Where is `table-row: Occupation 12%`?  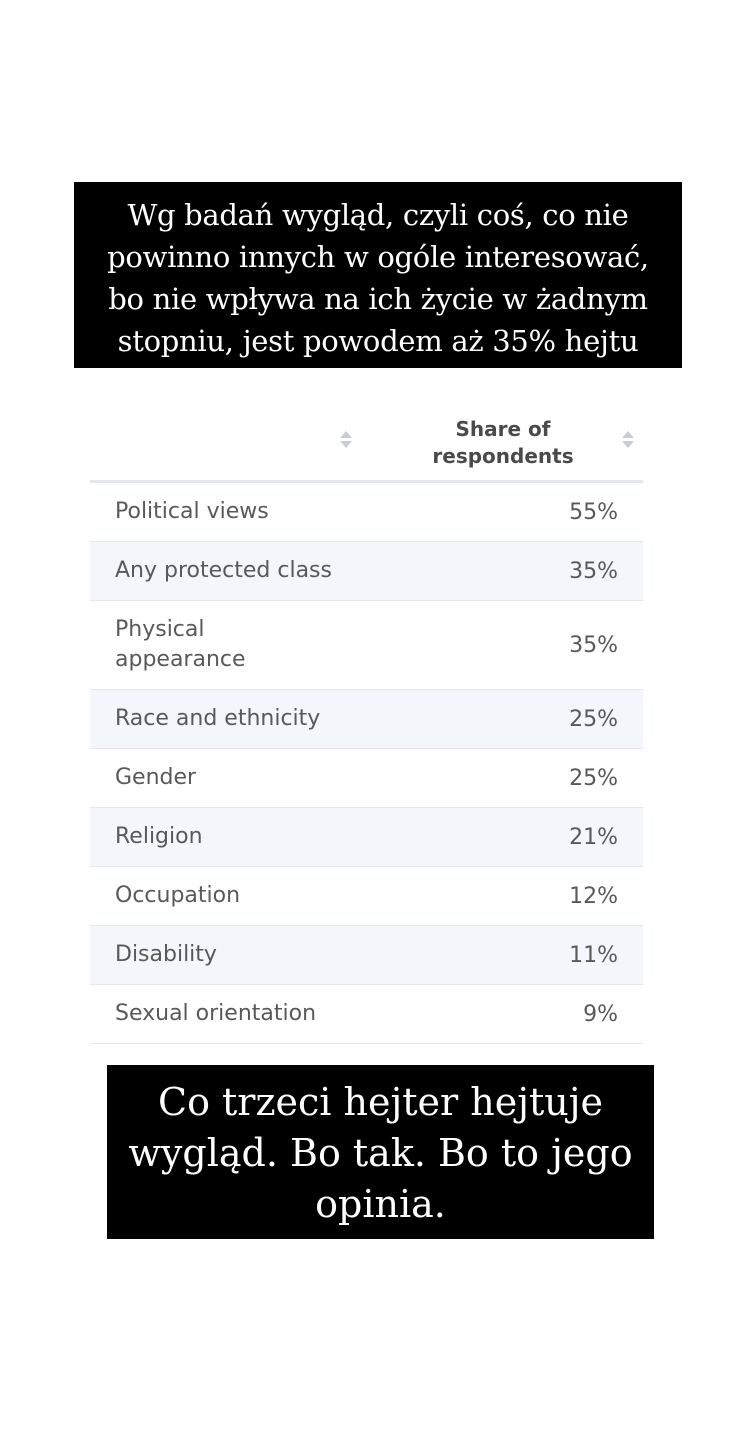
table-row: Occupation 12% is located at coordinates (366, 896).